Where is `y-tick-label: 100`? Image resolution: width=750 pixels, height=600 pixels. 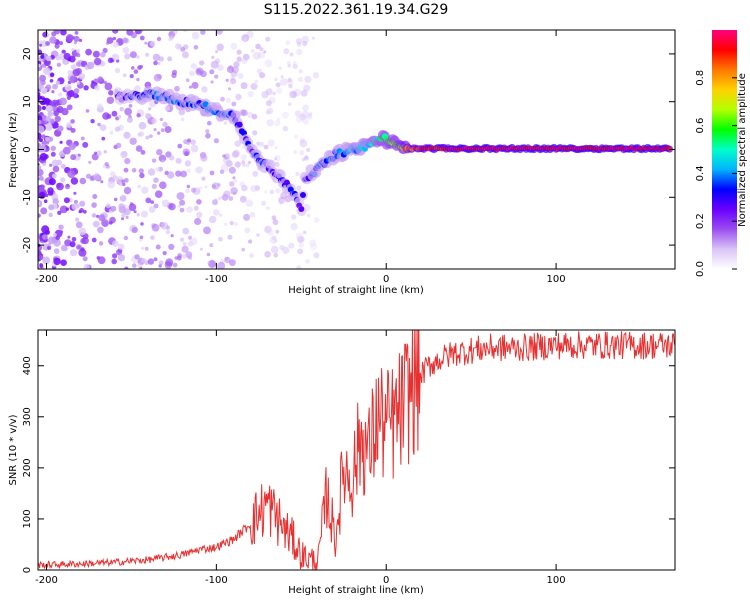
y-tick-label: 100 is located at coordinates (27, 518).